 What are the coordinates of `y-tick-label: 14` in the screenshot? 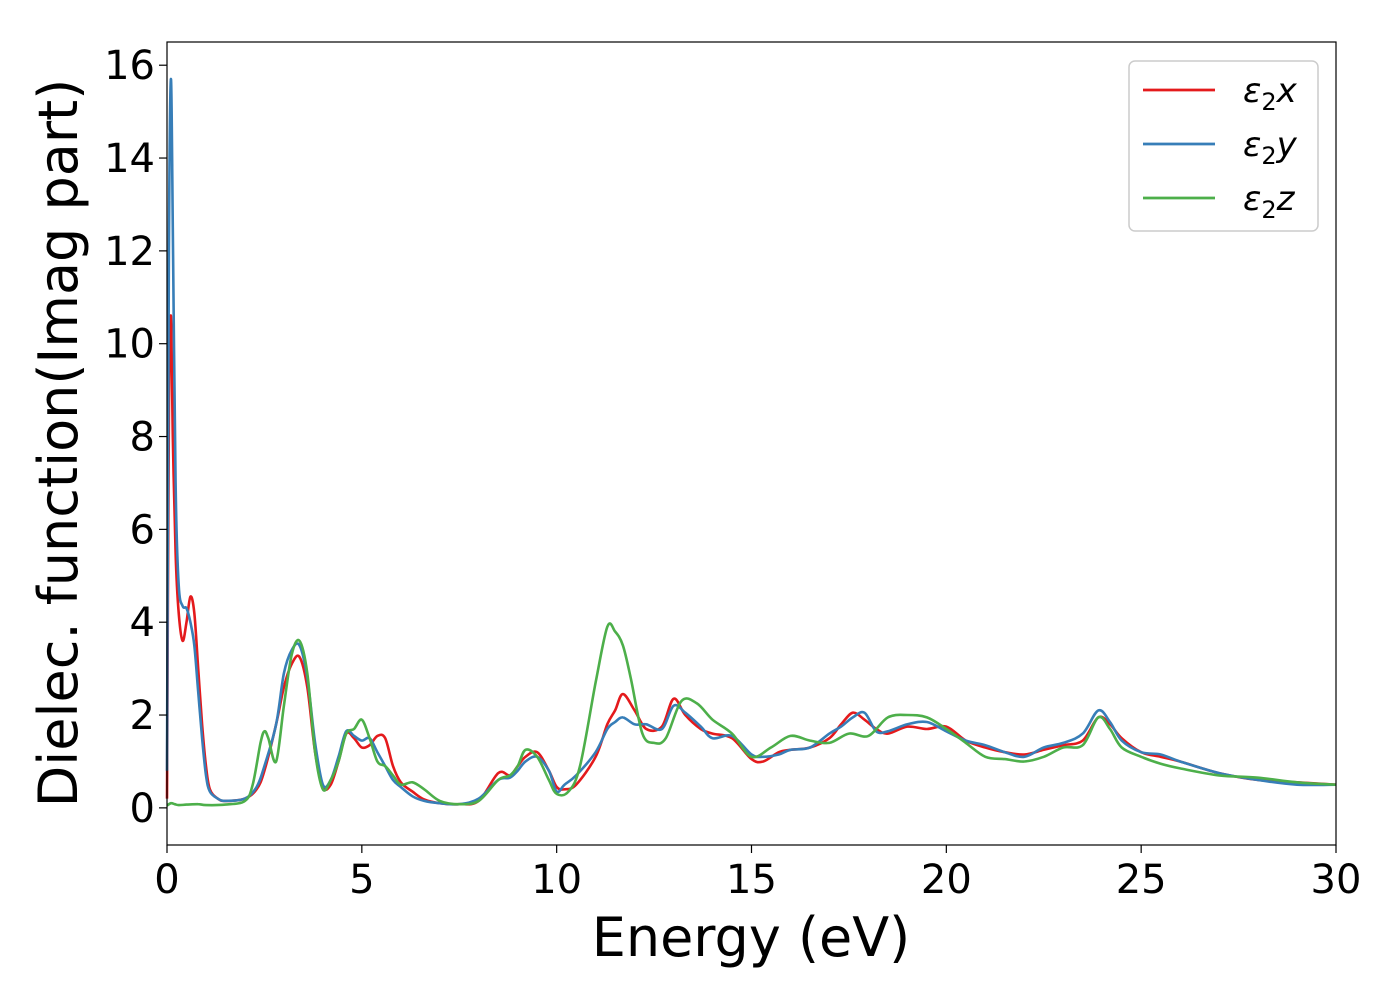 It's located at (129, 159).